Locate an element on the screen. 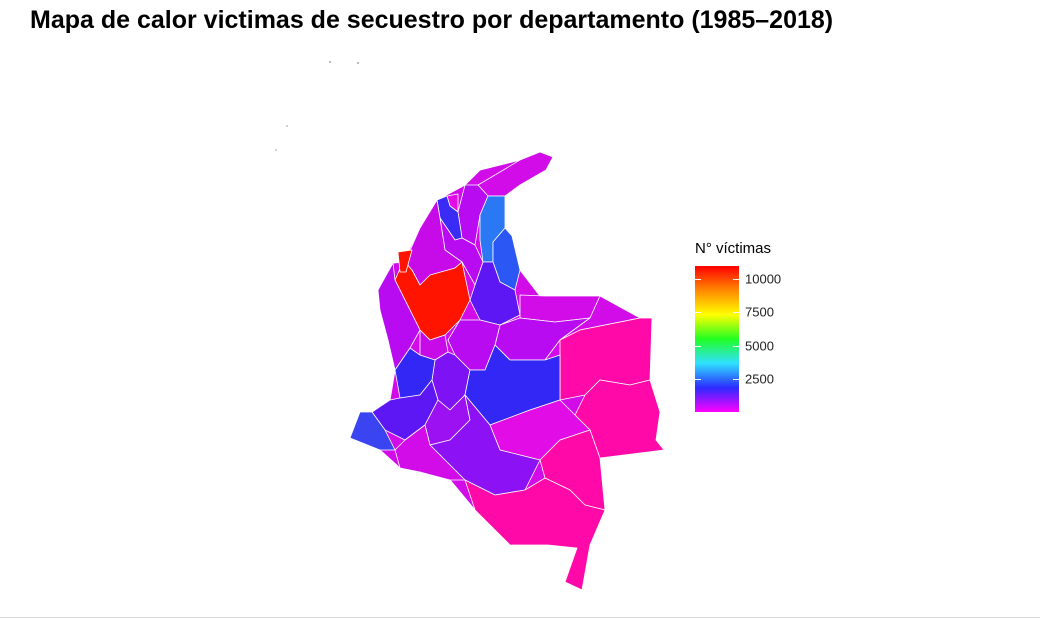 The image size is (1040, 619). region-amazonas is located at coordinates (535, 534).